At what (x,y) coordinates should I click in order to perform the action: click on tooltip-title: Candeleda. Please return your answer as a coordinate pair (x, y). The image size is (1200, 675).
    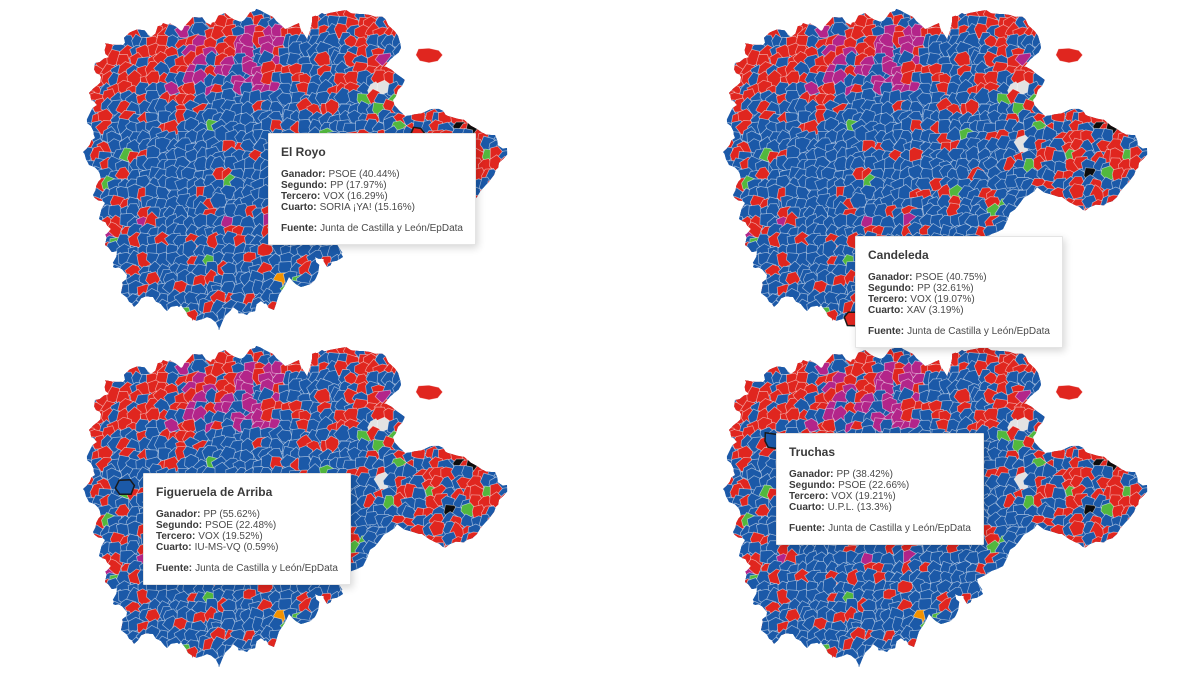
    Looking at the image, I should click on (898, 255).